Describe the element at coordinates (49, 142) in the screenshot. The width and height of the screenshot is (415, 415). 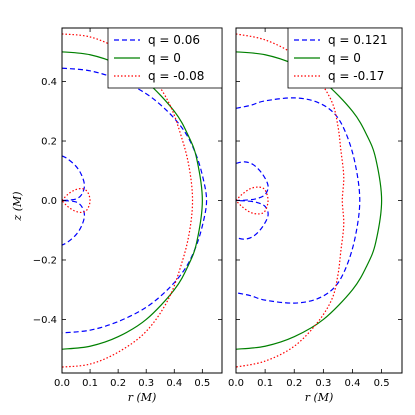
I see `y-tick-label: 0.2` at that location.